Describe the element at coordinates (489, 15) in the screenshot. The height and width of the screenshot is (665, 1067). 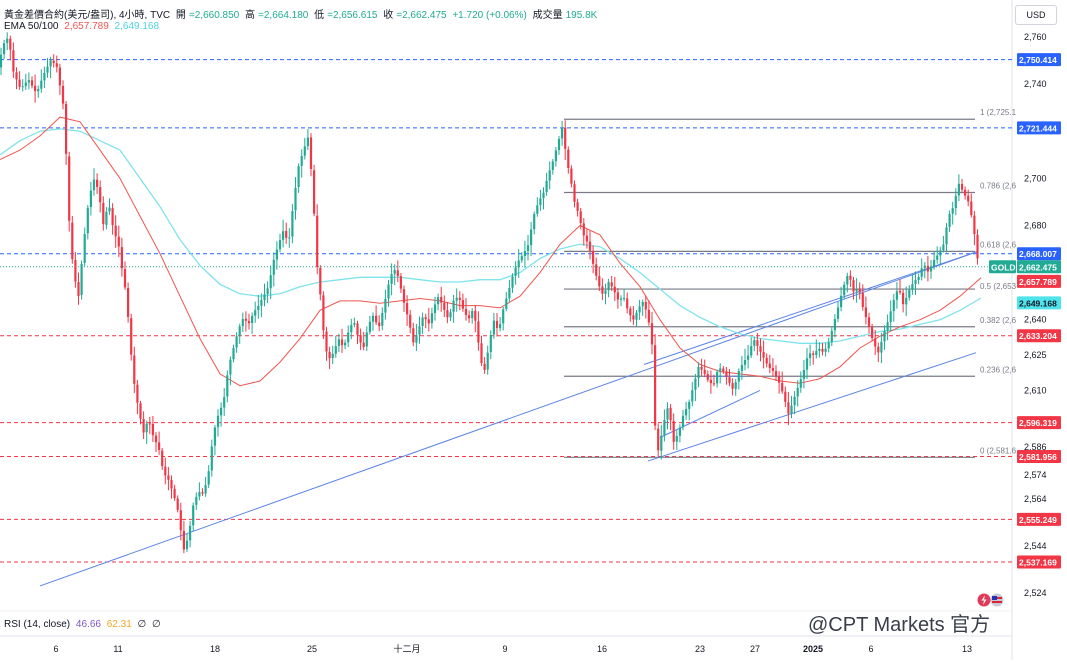
I see `change-value: +1.720 (+0.06%)` at that location.